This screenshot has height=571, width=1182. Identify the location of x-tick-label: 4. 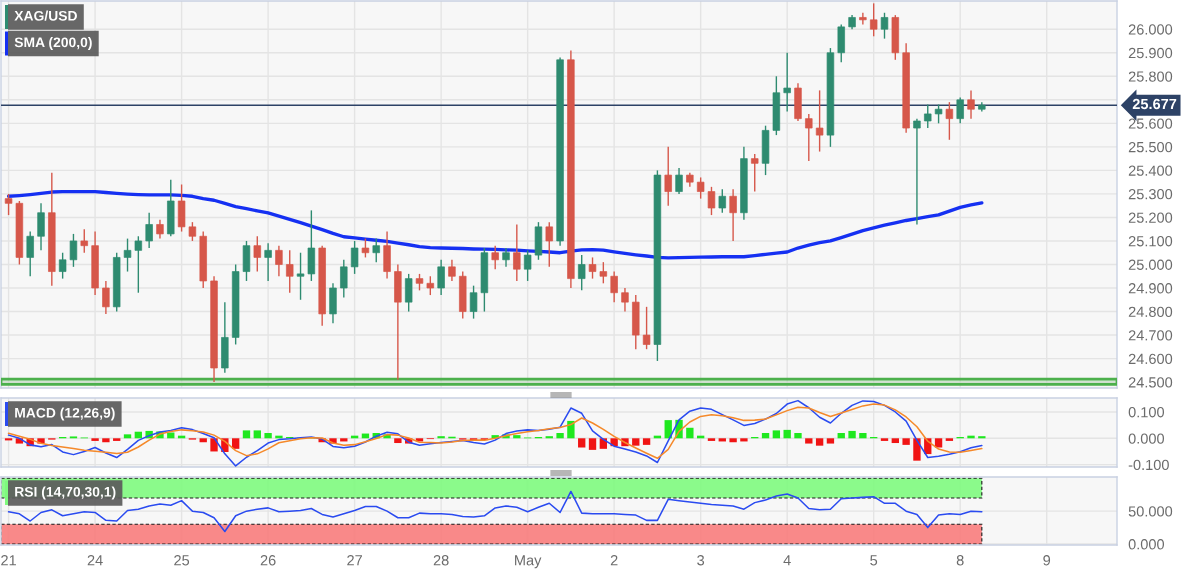
(787, 560).